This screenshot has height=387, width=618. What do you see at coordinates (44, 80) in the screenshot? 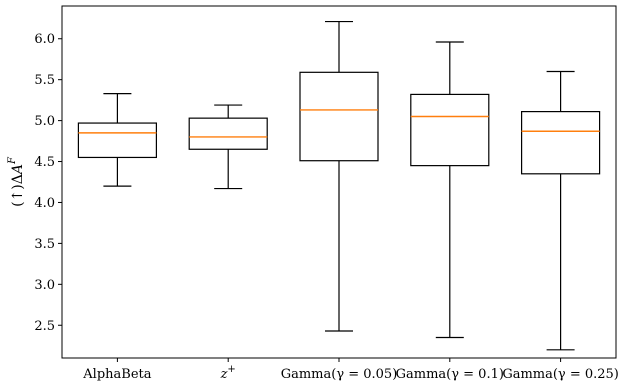
I see `y-tick-label: 5.5` at bounding box center [44, 80].